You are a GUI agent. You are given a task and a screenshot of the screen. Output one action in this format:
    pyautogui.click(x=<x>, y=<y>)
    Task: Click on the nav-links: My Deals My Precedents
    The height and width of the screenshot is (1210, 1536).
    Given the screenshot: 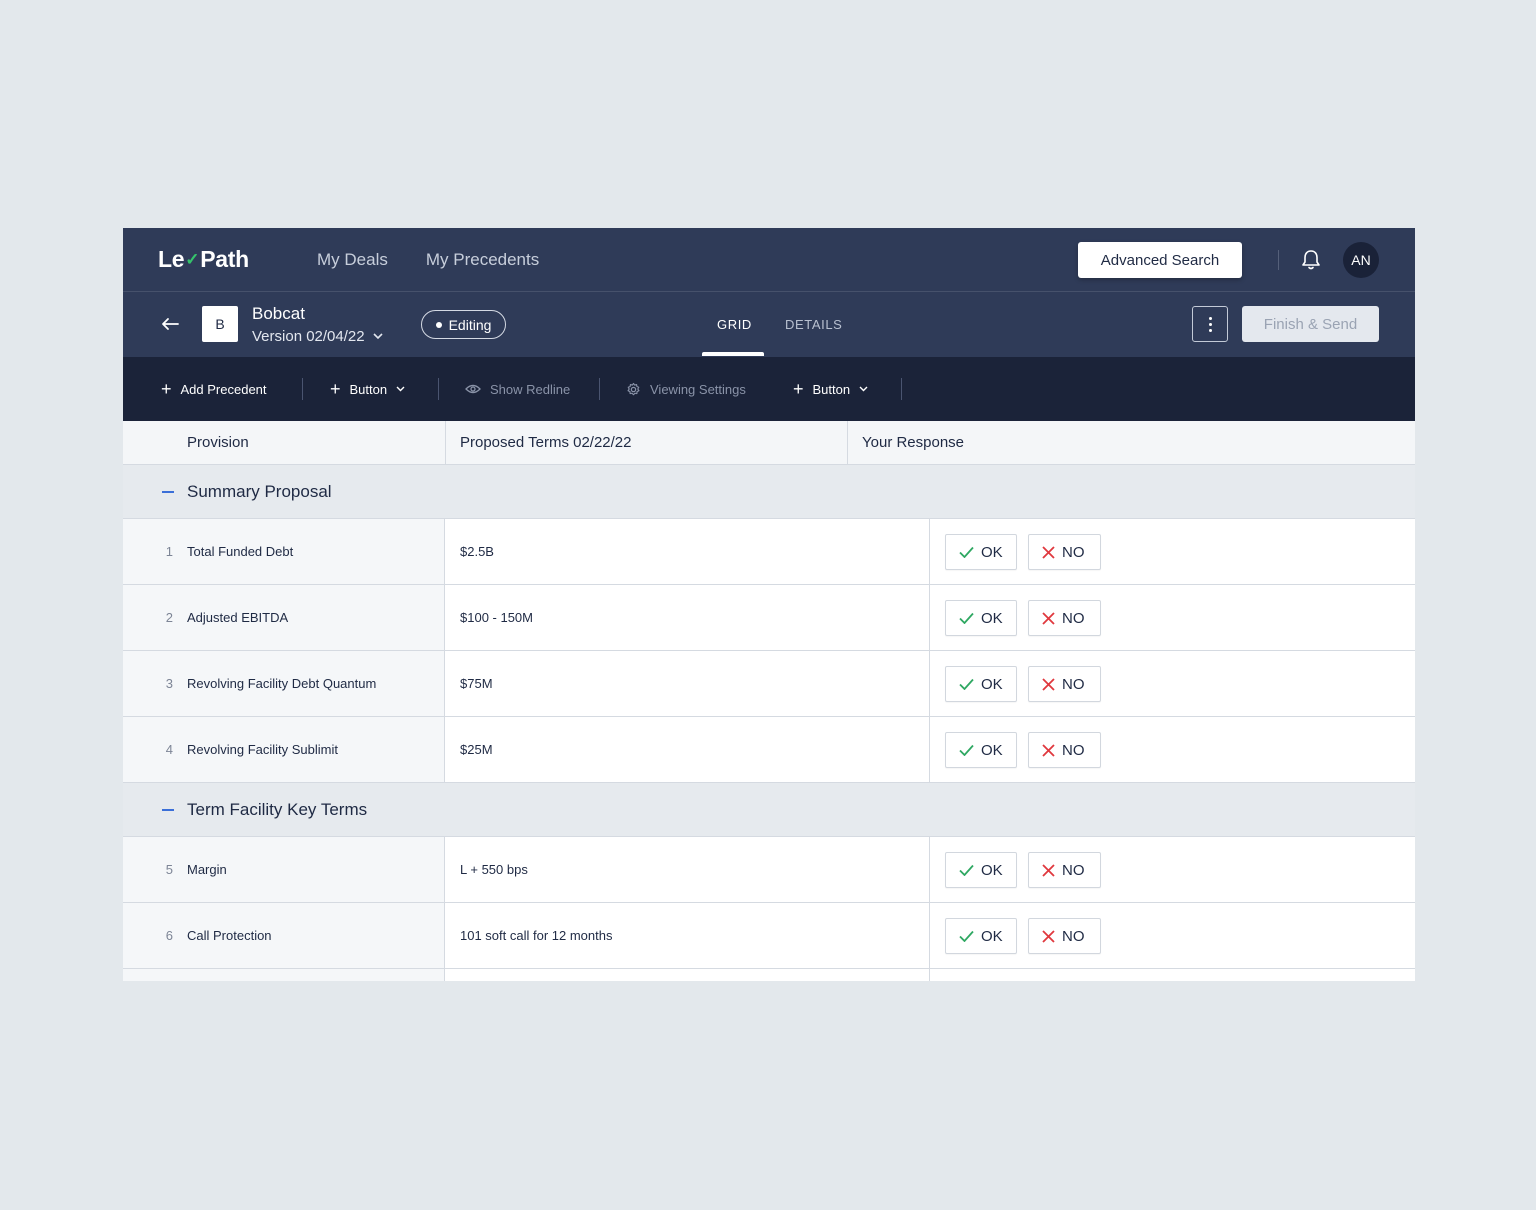 What is the action you would take?
    pyautogui.click(x=428, y=260)
    